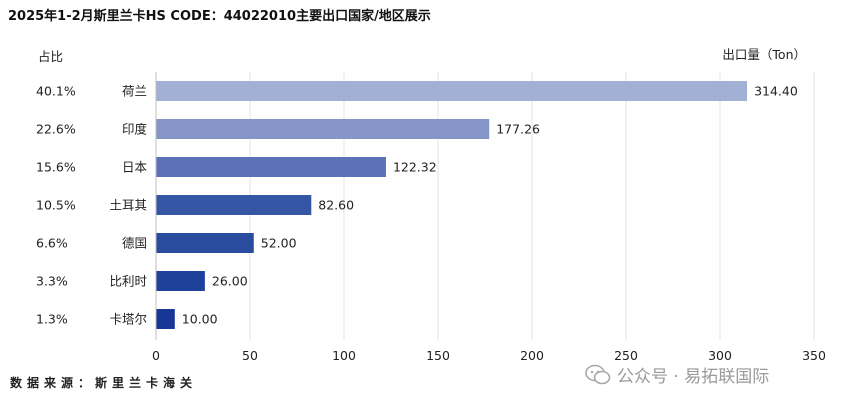  I want to click on share-labels: 40.1% 22.6% 15.6% 10.5% 6.6% 3.3% 1.3%, so click(56, 205).